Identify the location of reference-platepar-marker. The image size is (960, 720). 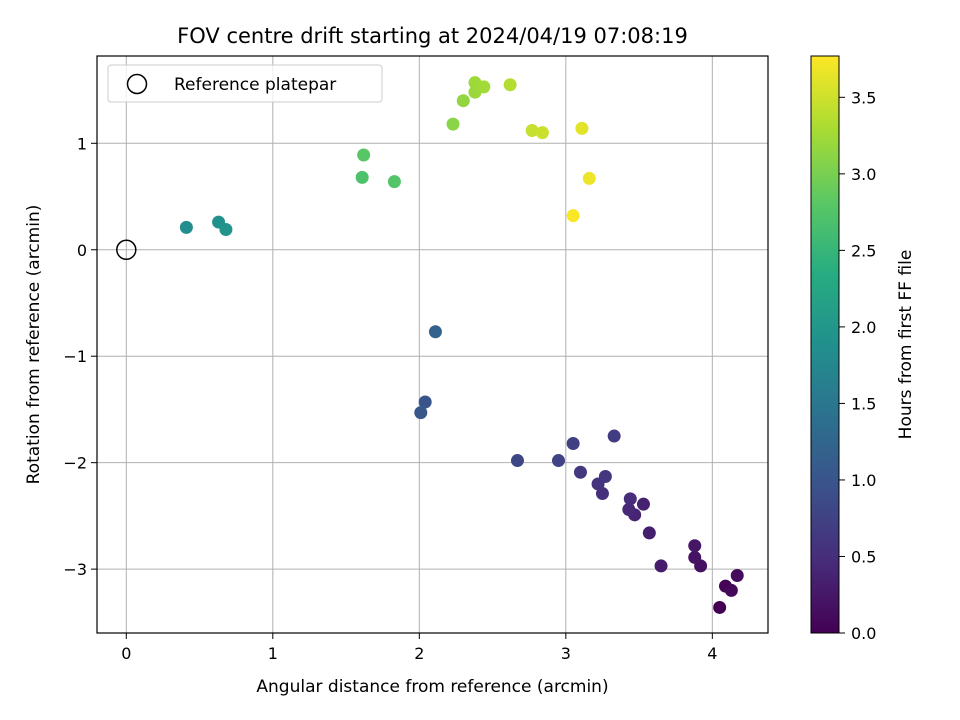
(126, 250).